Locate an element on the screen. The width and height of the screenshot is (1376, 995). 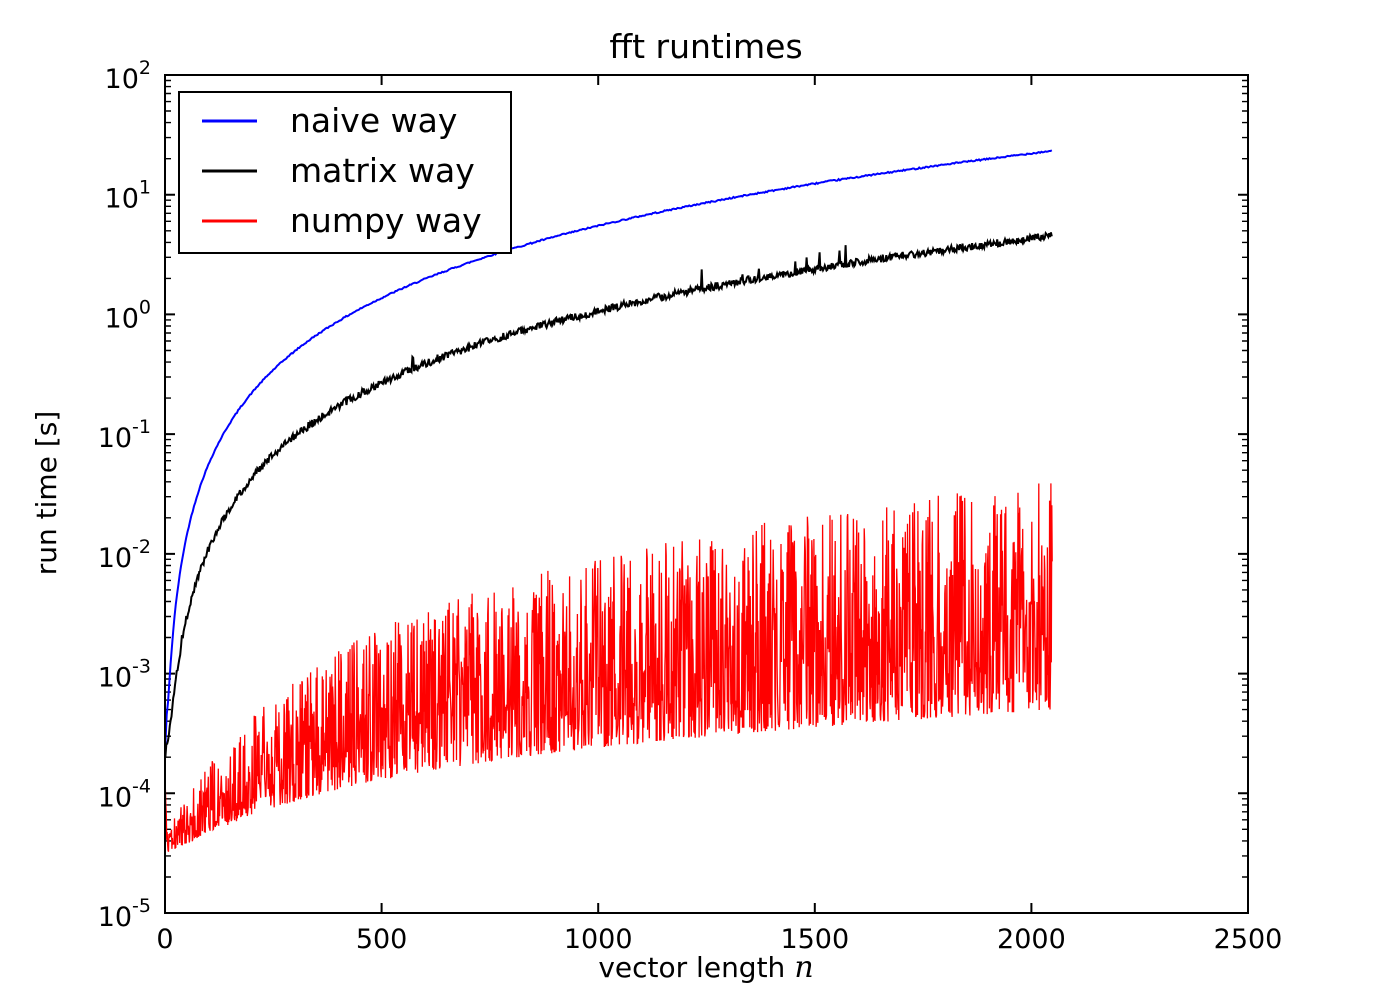
x-axis-label: vector length n is located at coordinates (705, 967).